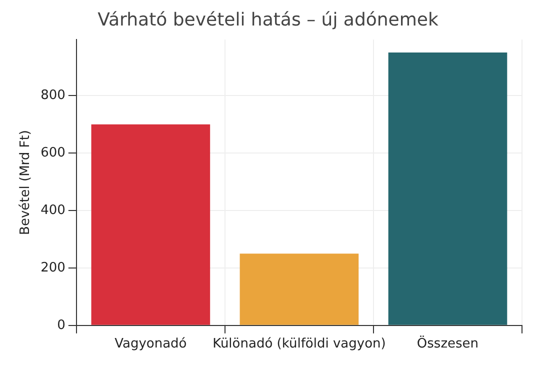  Describe the element at coordinates (53, 95) in the screenshot. I see `y-tick-label: 800` at that location.